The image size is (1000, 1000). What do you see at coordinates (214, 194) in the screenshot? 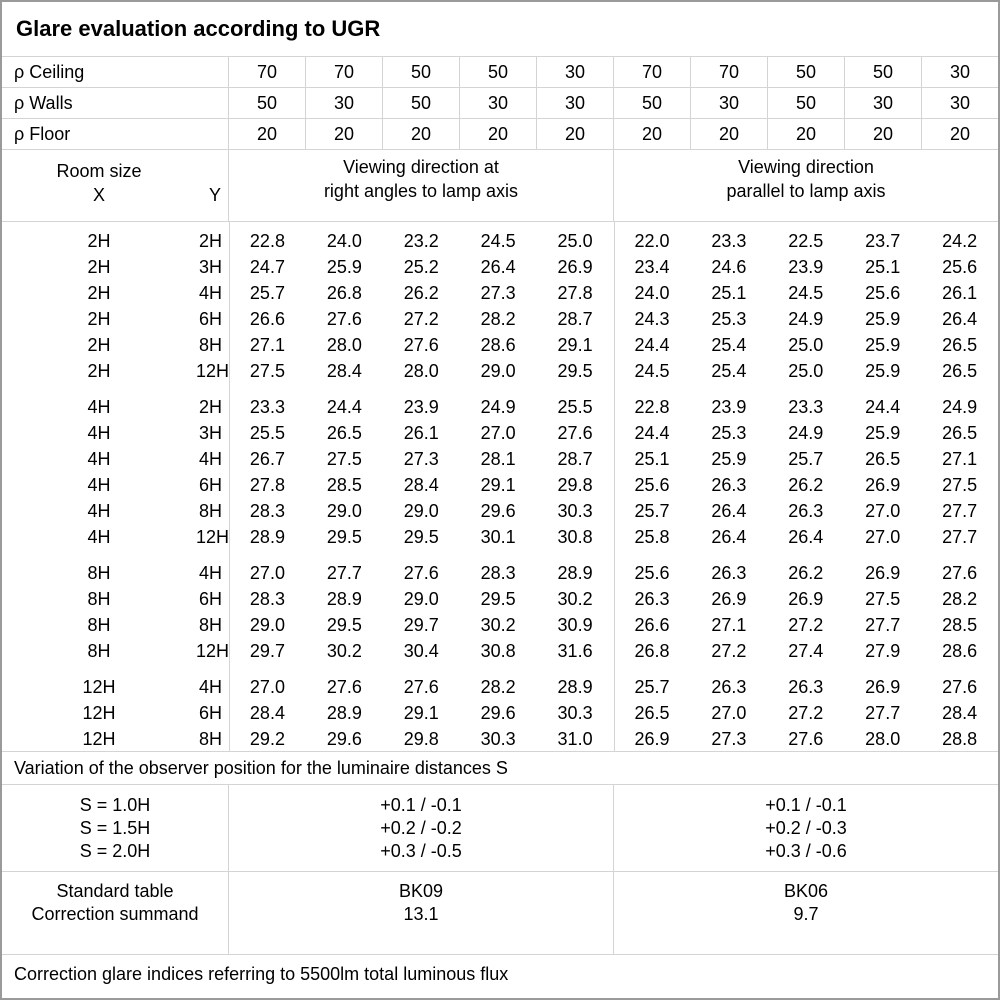
I see `room-y-label: Y` at bounding box center [214, 194].